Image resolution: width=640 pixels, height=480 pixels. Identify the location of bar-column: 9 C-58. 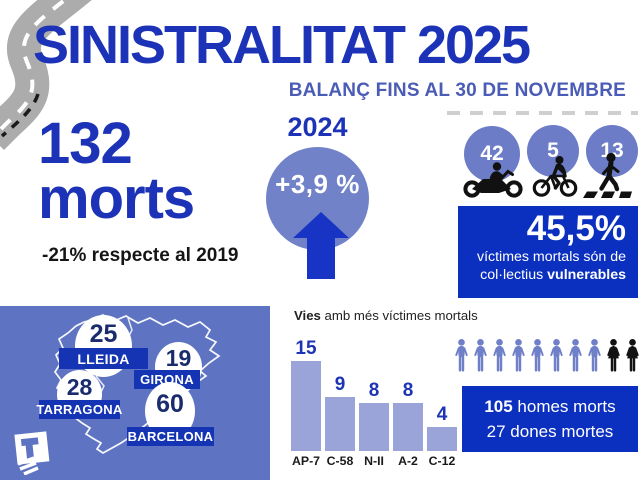
(340, 403).